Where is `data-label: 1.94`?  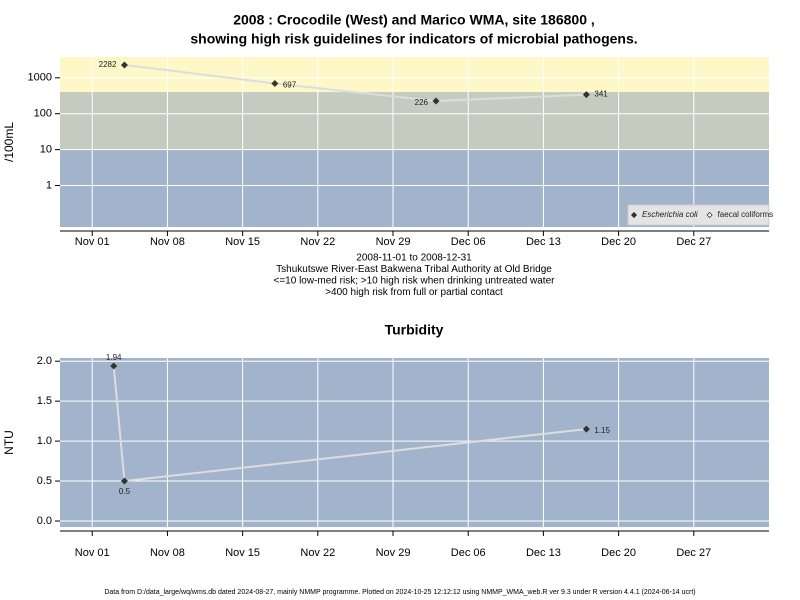
data-label: 1.94 is located at coordinates (114, 357).